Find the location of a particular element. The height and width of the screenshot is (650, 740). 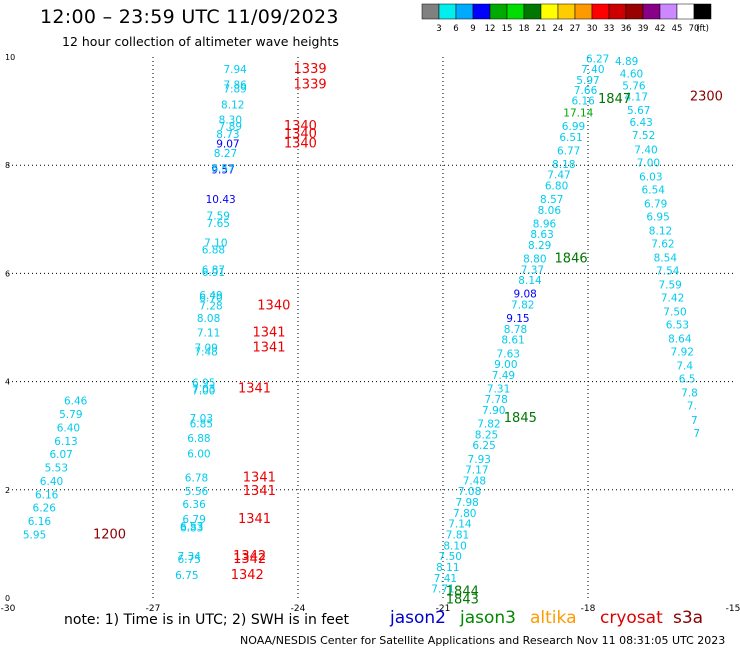

swh-data-point: 6.49 is located at coordinates (210, 296).